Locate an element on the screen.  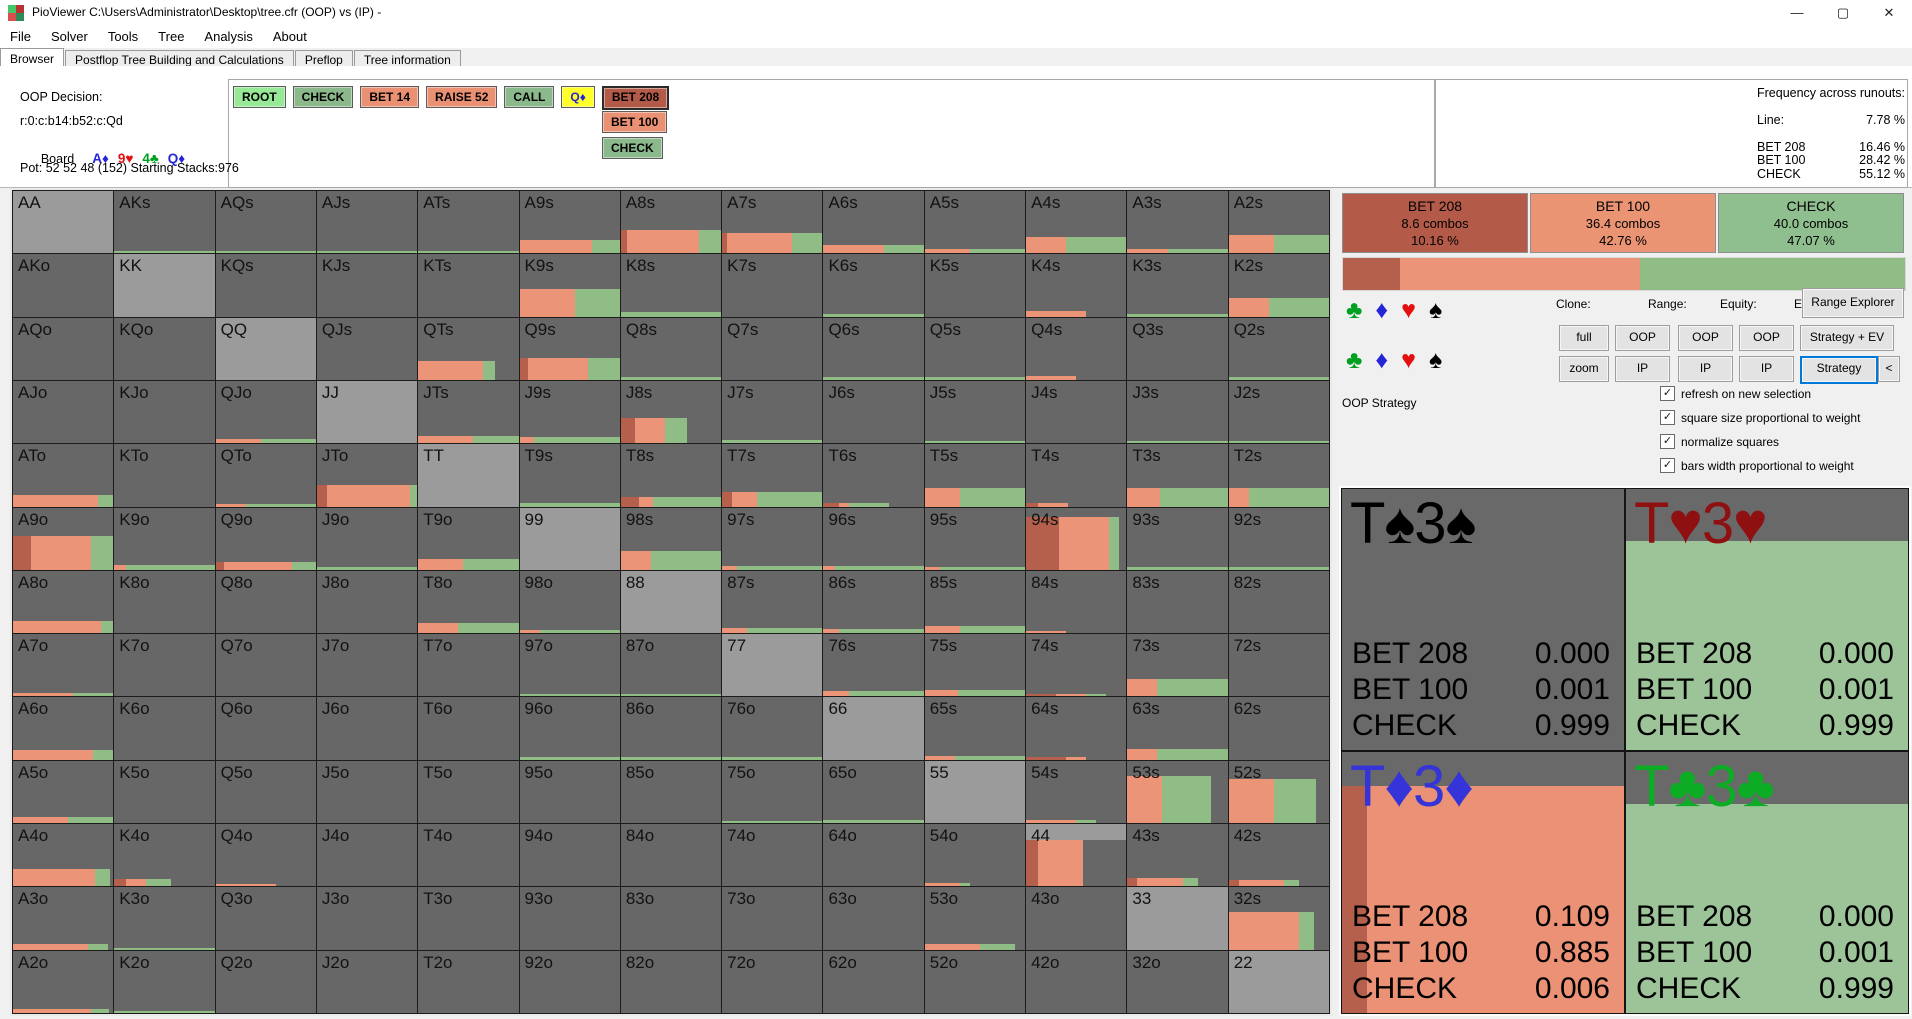
matrix-cell-j3o: J3o is located at coordinates (367, 918).